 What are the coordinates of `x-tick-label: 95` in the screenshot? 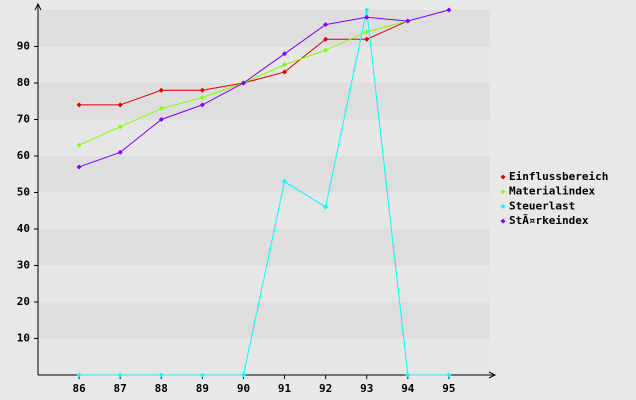 It's located at (448, 388).